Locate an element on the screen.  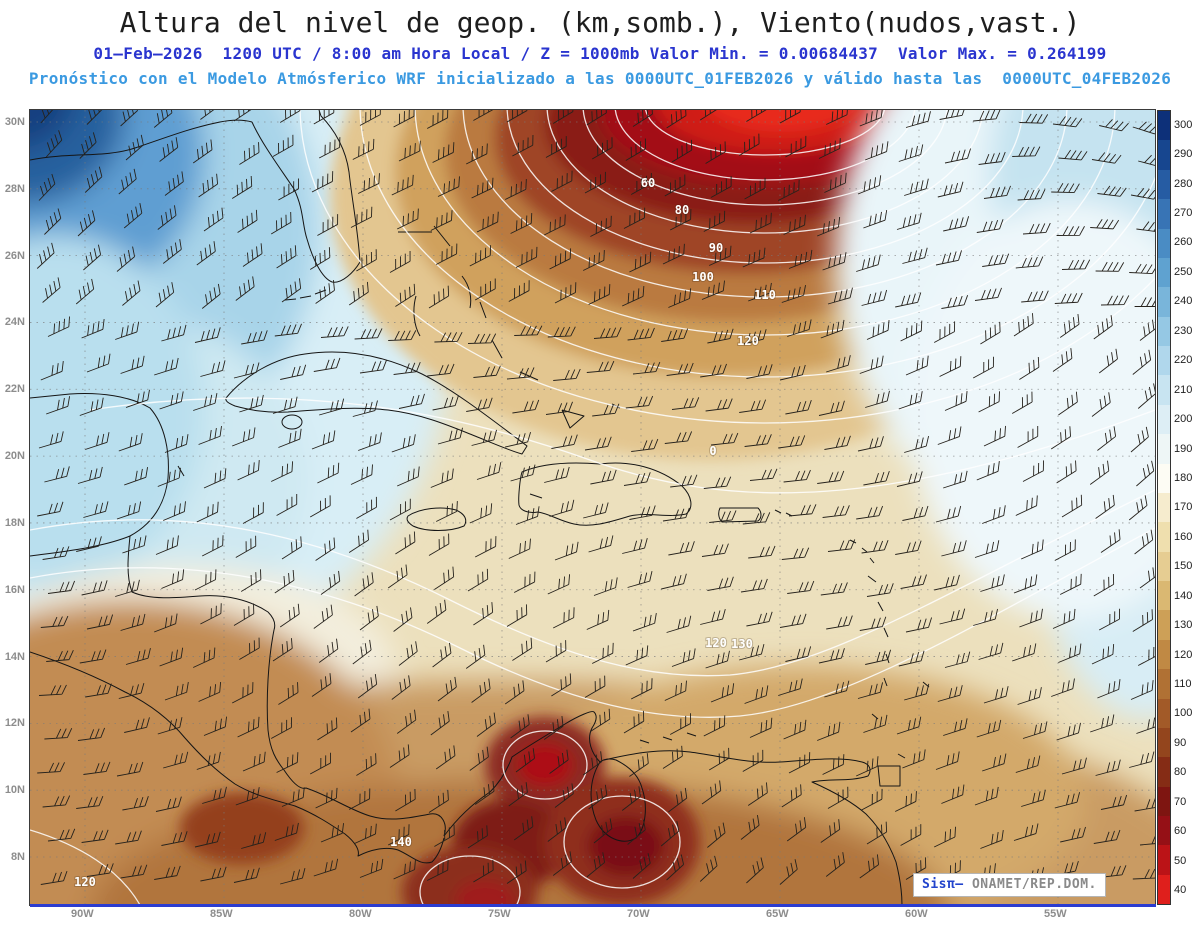
lon-tick-label: 75W is located at coordinates (499, 914).